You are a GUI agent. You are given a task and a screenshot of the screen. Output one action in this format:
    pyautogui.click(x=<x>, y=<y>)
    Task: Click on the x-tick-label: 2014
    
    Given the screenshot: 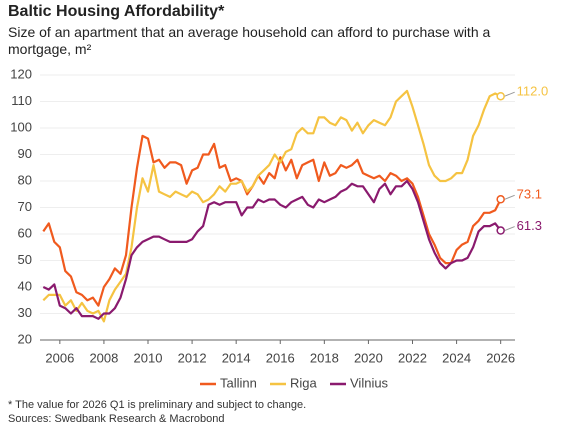 What is the action you would take?
    pyautogui.click(x=236, y=357)
    